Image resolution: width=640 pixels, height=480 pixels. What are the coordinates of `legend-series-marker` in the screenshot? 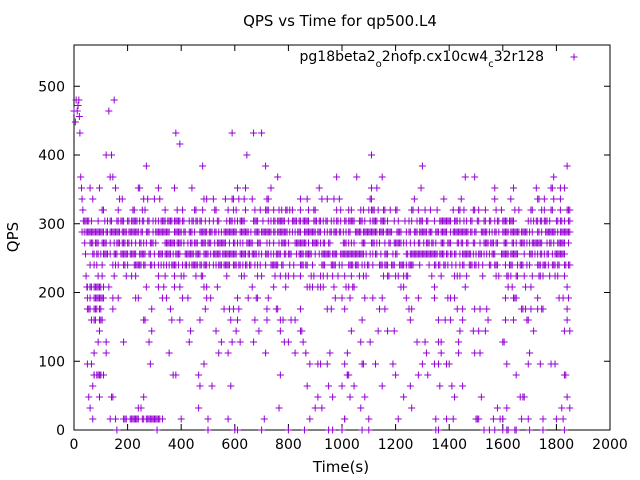 It's located at (574, 57).